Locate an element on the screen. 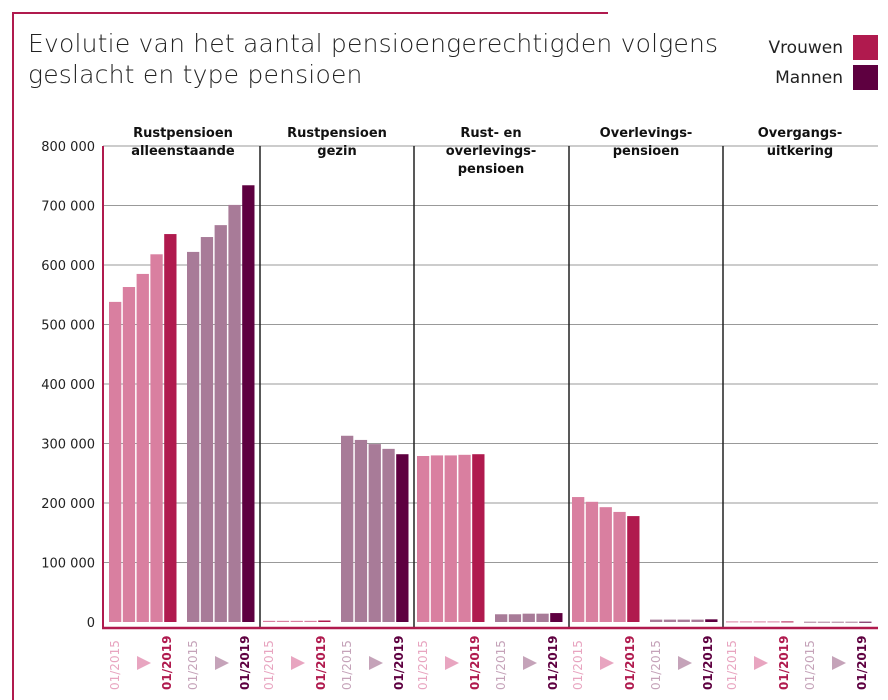  y-tick-label: 100 000 is located at coordinates (68, 564).